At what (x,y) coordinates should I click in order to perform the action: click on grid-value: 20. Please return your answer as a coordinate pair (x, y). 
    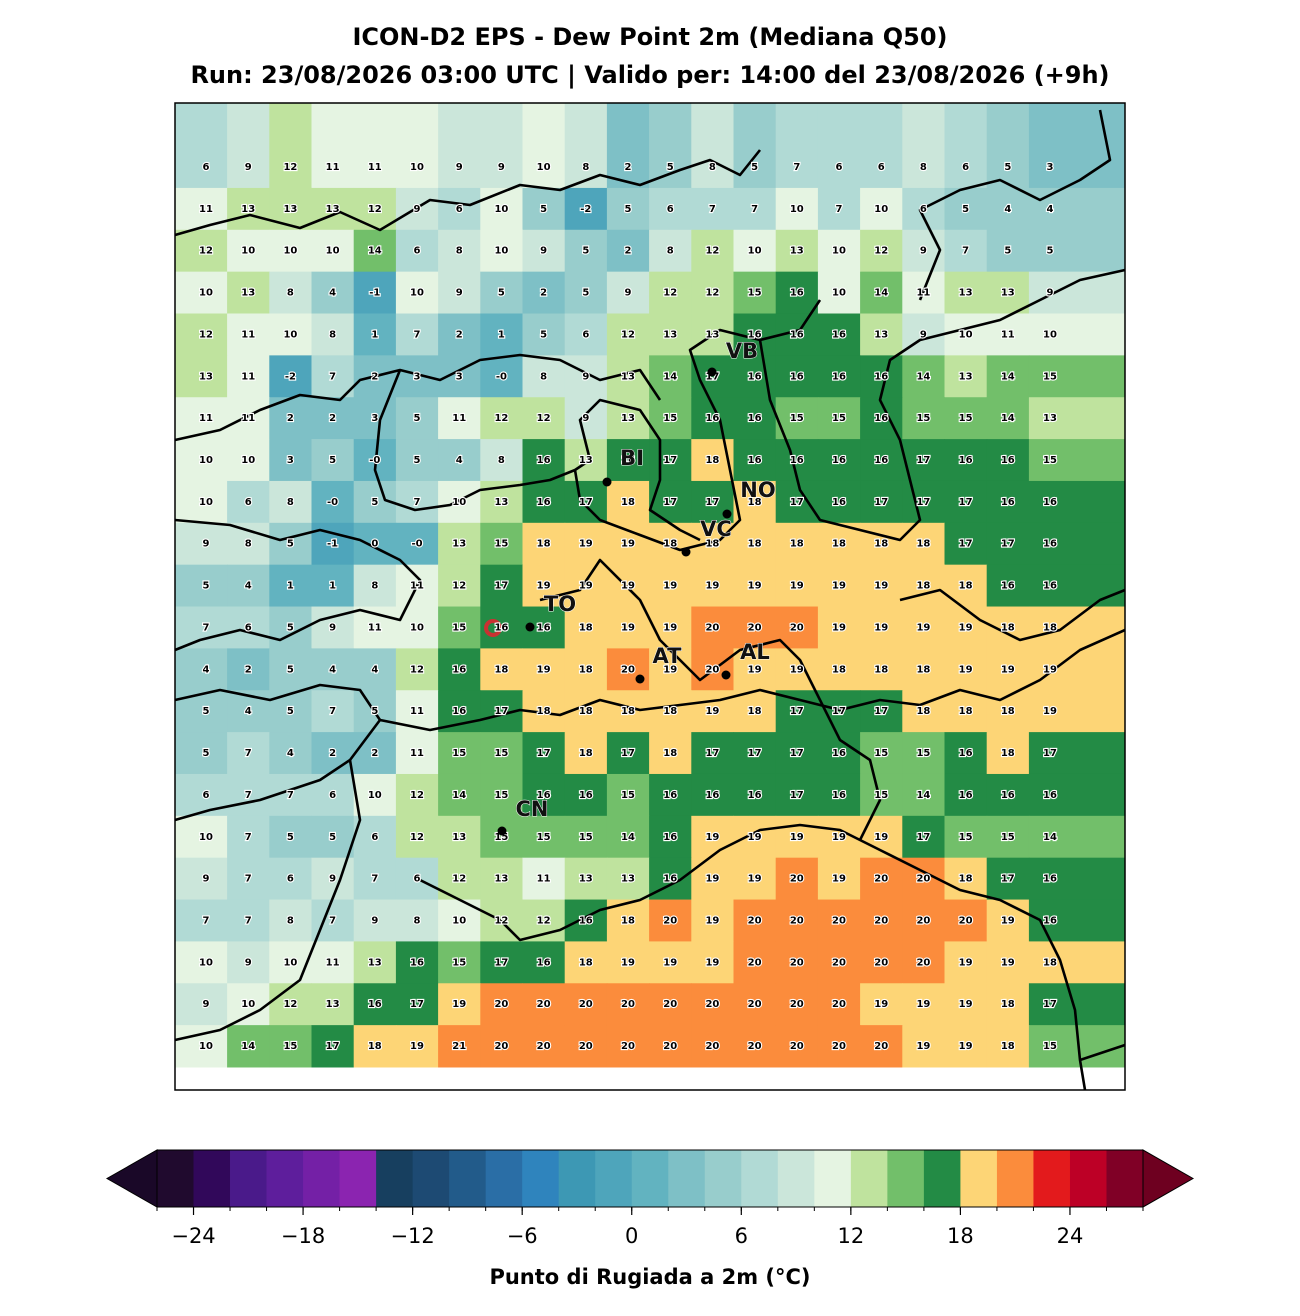
    Looking at the image, I should click on (881, 962).